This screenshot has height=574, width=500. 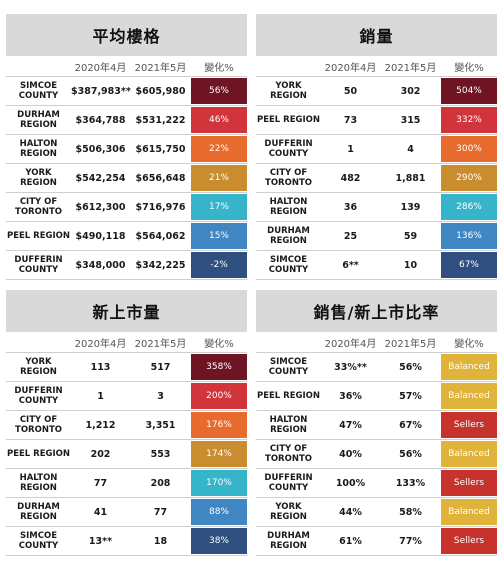 I want to click on curr-period-value: 553, so click(x=160, y=454).